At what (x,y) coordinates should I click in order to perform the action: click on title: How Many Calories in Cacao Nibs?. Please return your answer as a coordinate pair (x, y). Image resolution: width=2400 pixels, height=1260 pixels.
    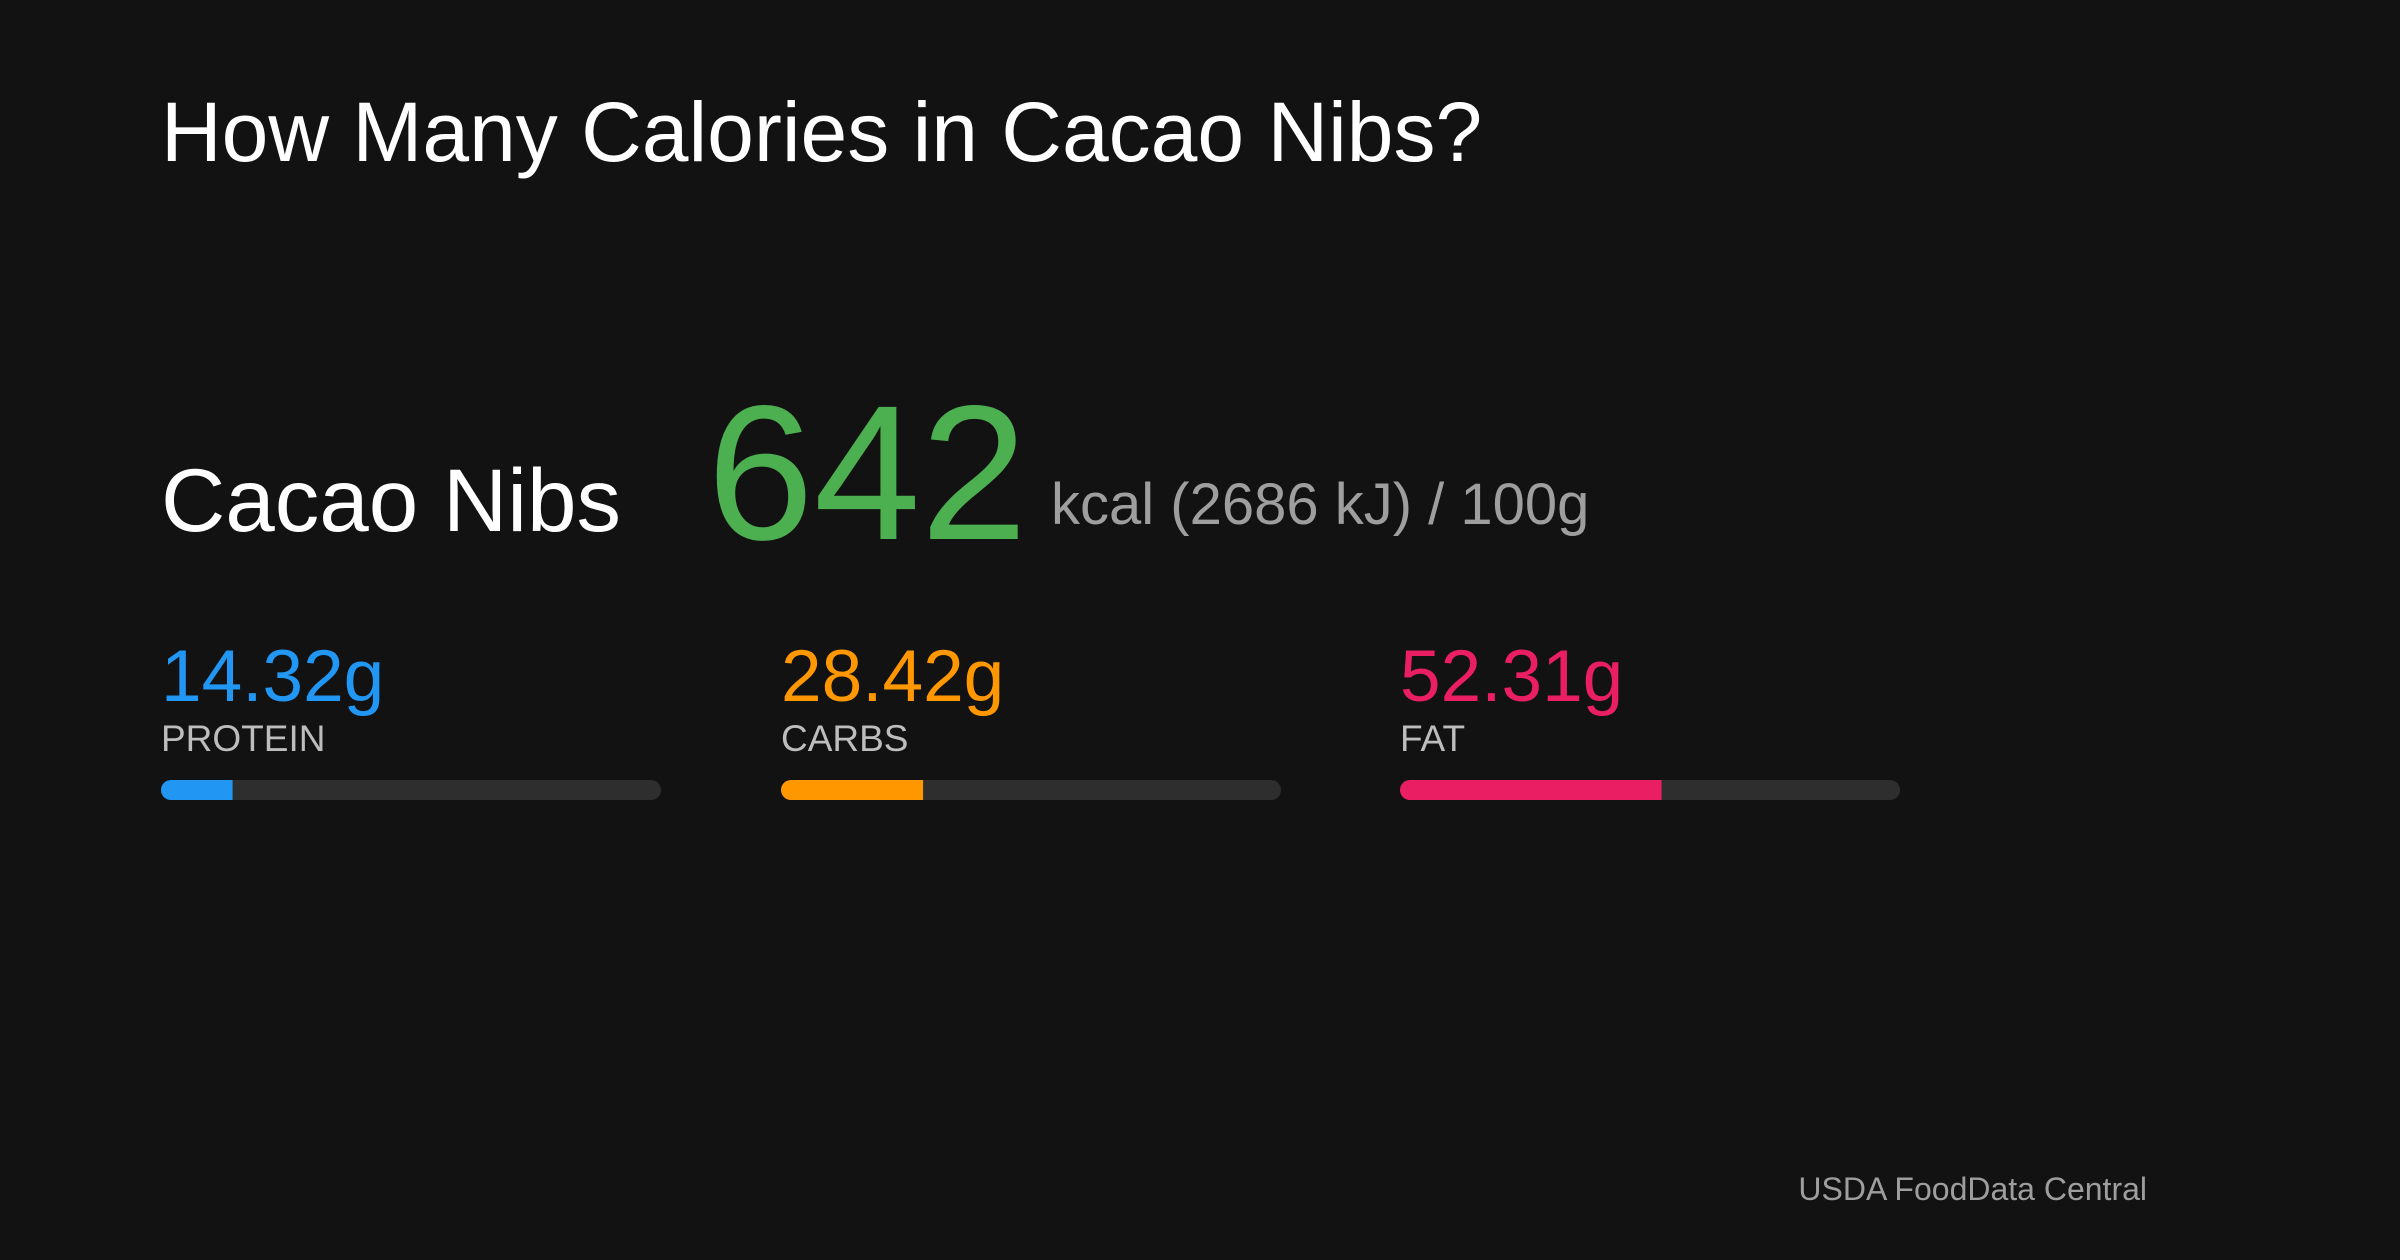
    Looking at the image, I should click on (821, 132).